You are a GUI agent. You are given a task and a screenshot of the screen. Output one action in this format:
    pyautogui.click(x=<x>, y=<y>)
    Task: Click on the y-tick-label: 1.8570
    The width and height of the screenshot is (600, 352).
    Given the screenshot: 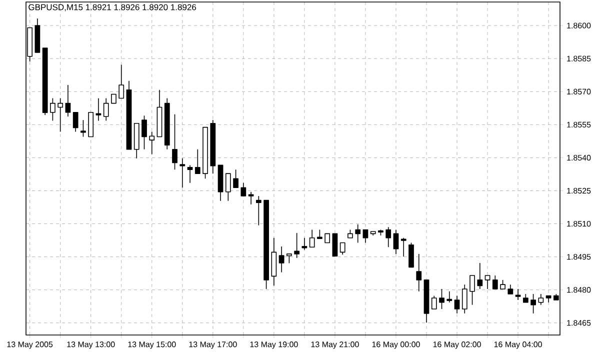 What is the action you would take?
    pyautogui.click(x=579, y=91)
    